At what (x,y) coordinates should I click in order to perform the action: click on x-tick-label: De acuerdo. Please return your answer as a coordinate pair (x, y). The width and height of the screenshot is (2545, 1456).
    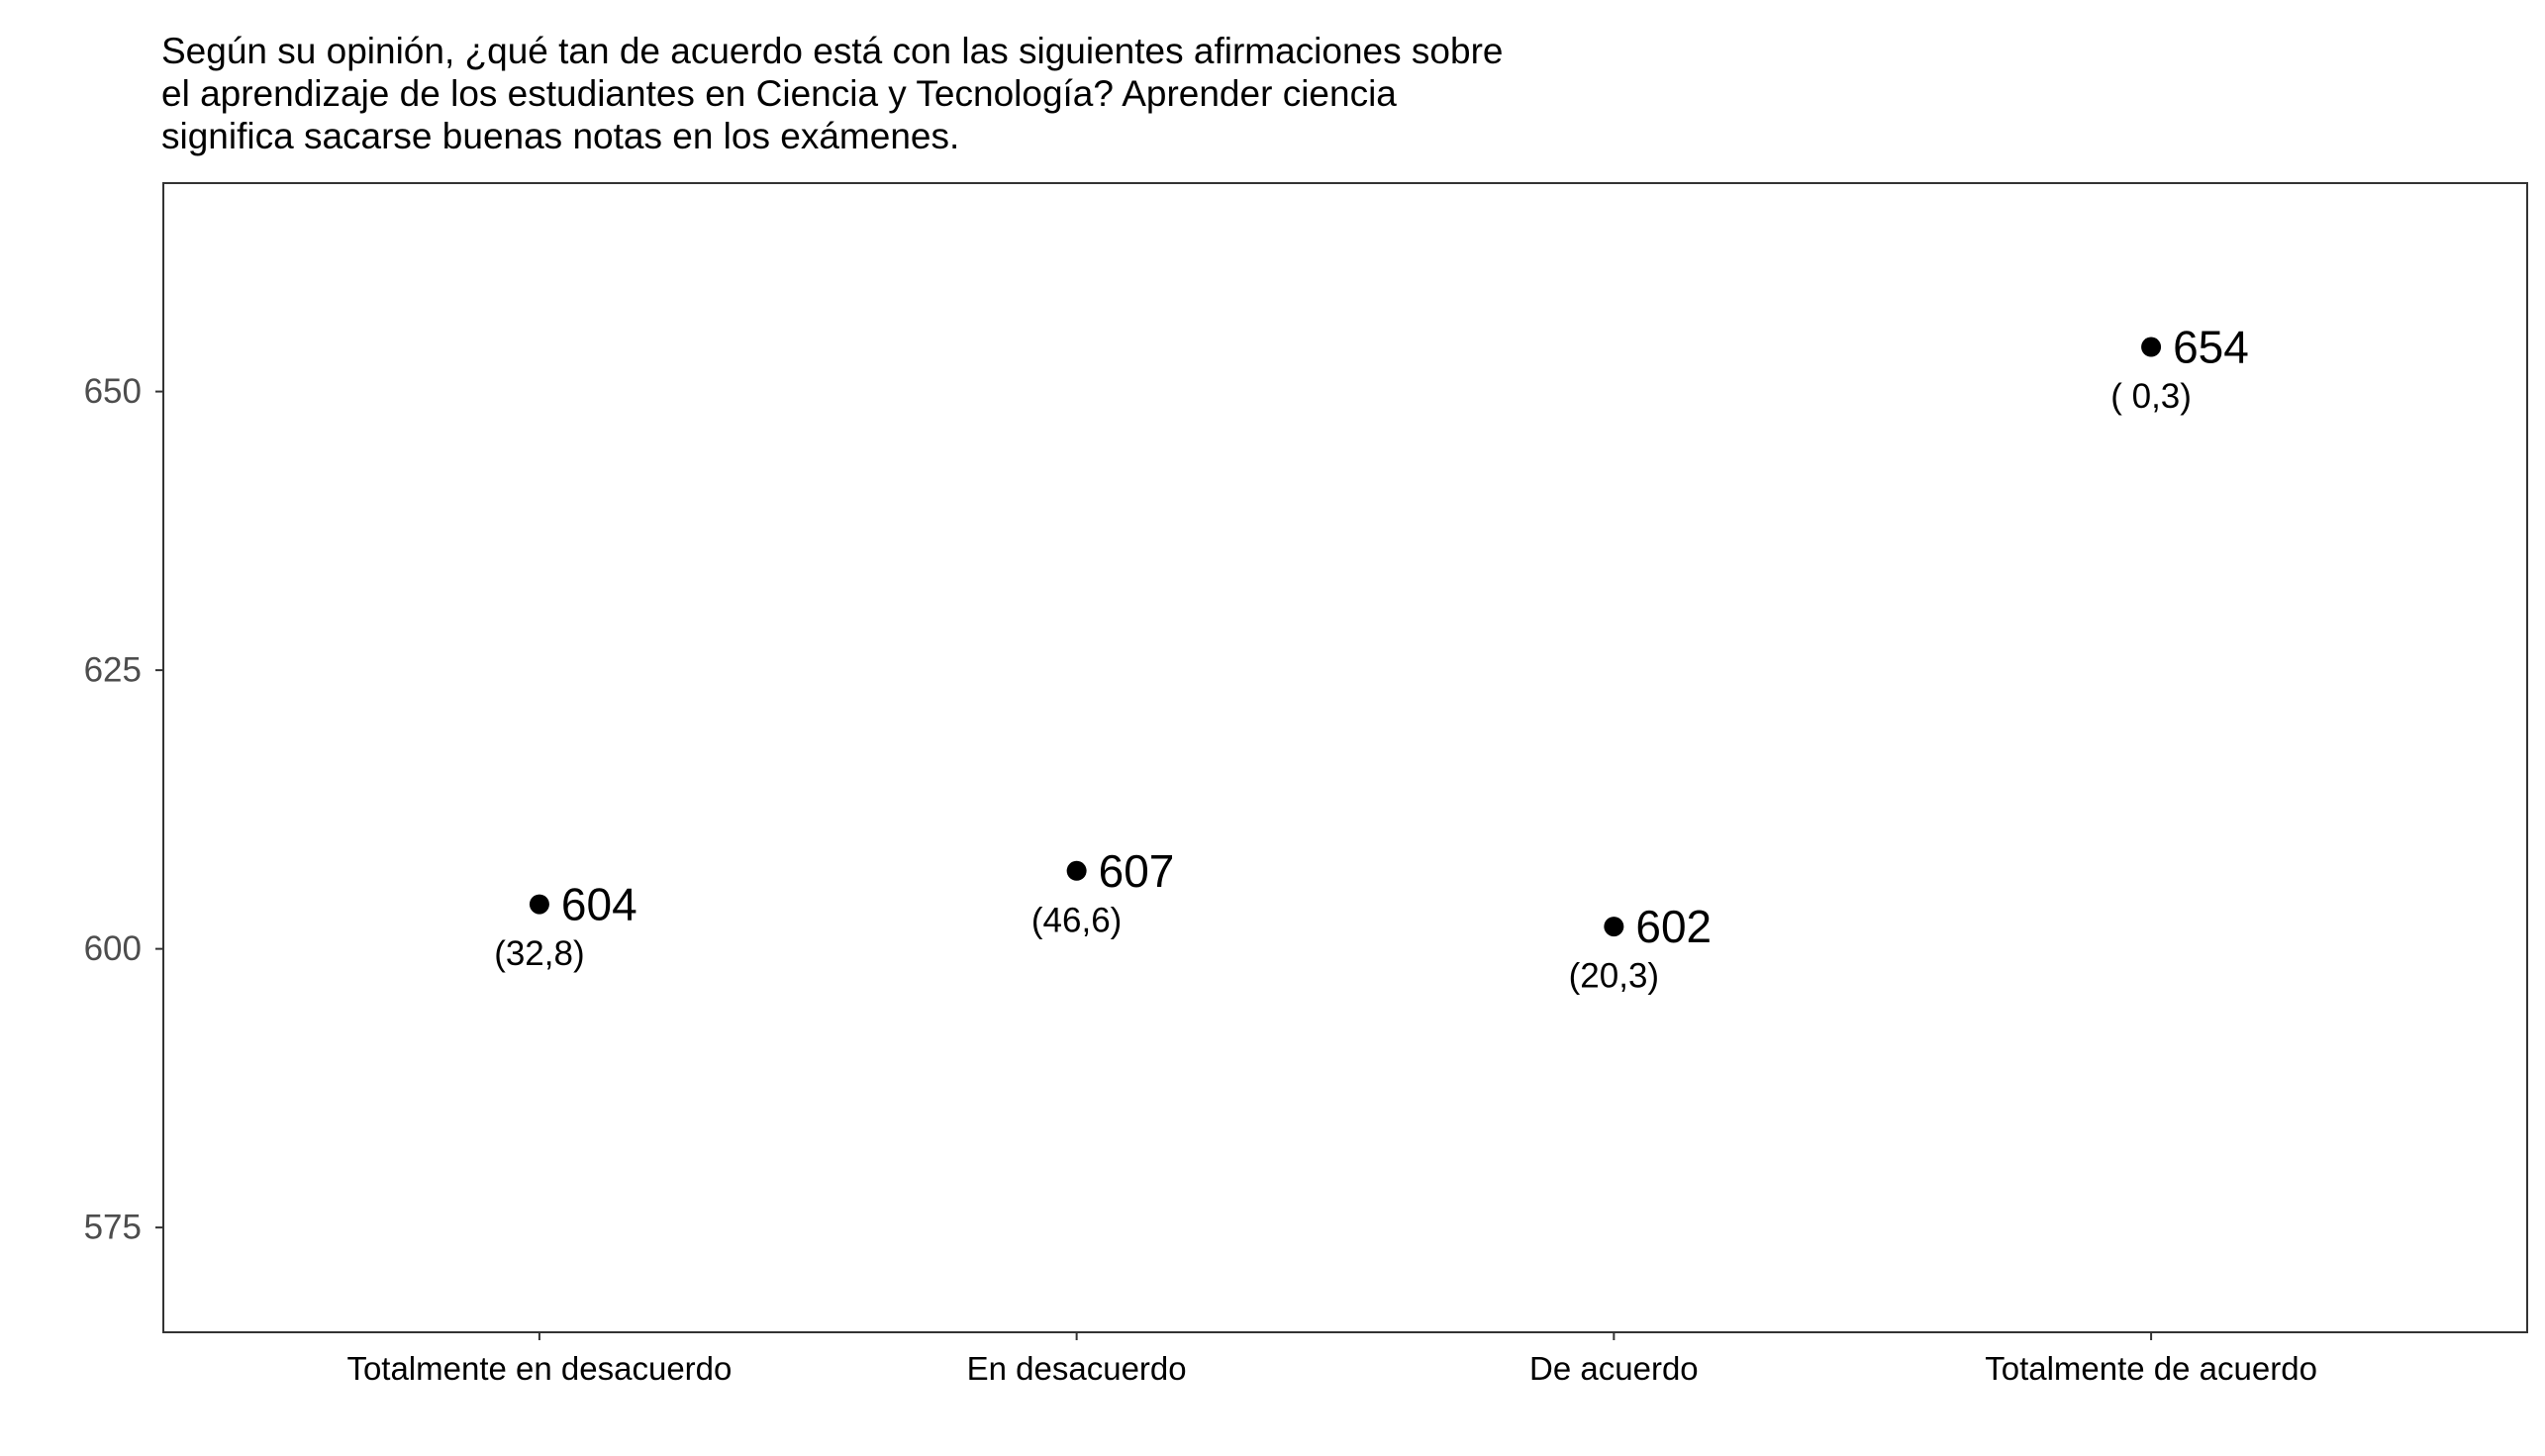
    Looking at the image, I should click on (1614, 1368).